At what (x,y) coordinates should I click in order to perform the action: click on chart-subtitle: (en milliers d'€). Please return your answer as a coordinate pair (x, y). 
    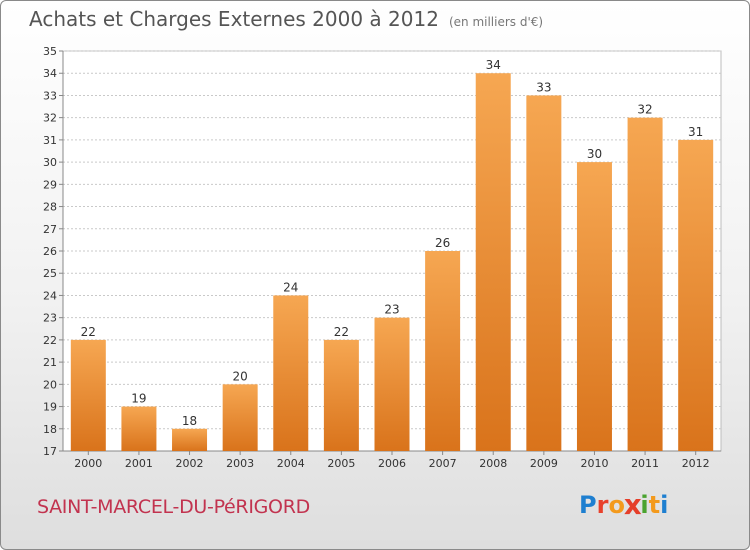
    Looking at the image, I should click on (496, 22).